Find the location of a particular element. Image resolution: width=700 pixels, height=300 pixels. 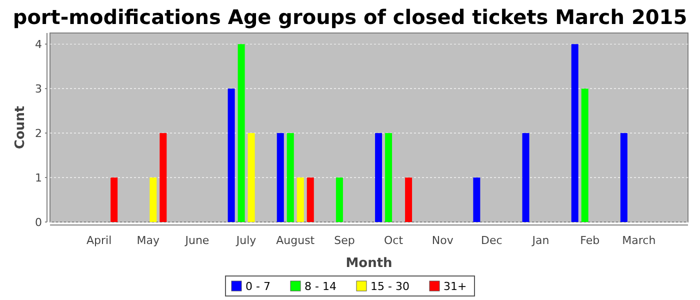

x-tick-label: Feb is located at coordinates (590, 240).